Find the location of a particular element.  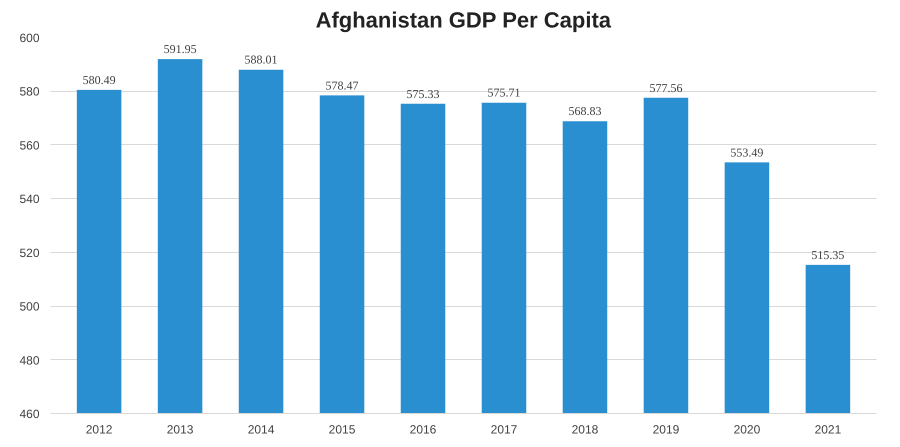

y-tick-label: 480 is located at coordinates (29, 360).